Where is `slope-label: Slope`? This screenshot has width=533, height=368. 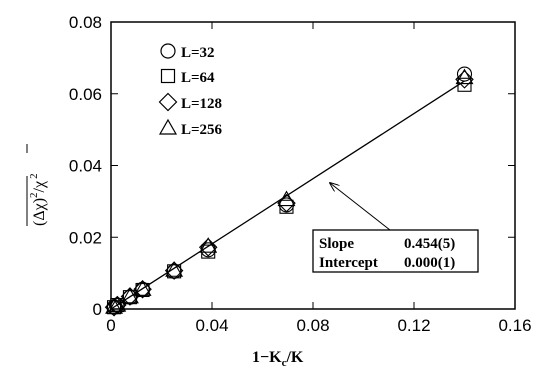 slope-label: Slope is located at coordinates (336, 244).